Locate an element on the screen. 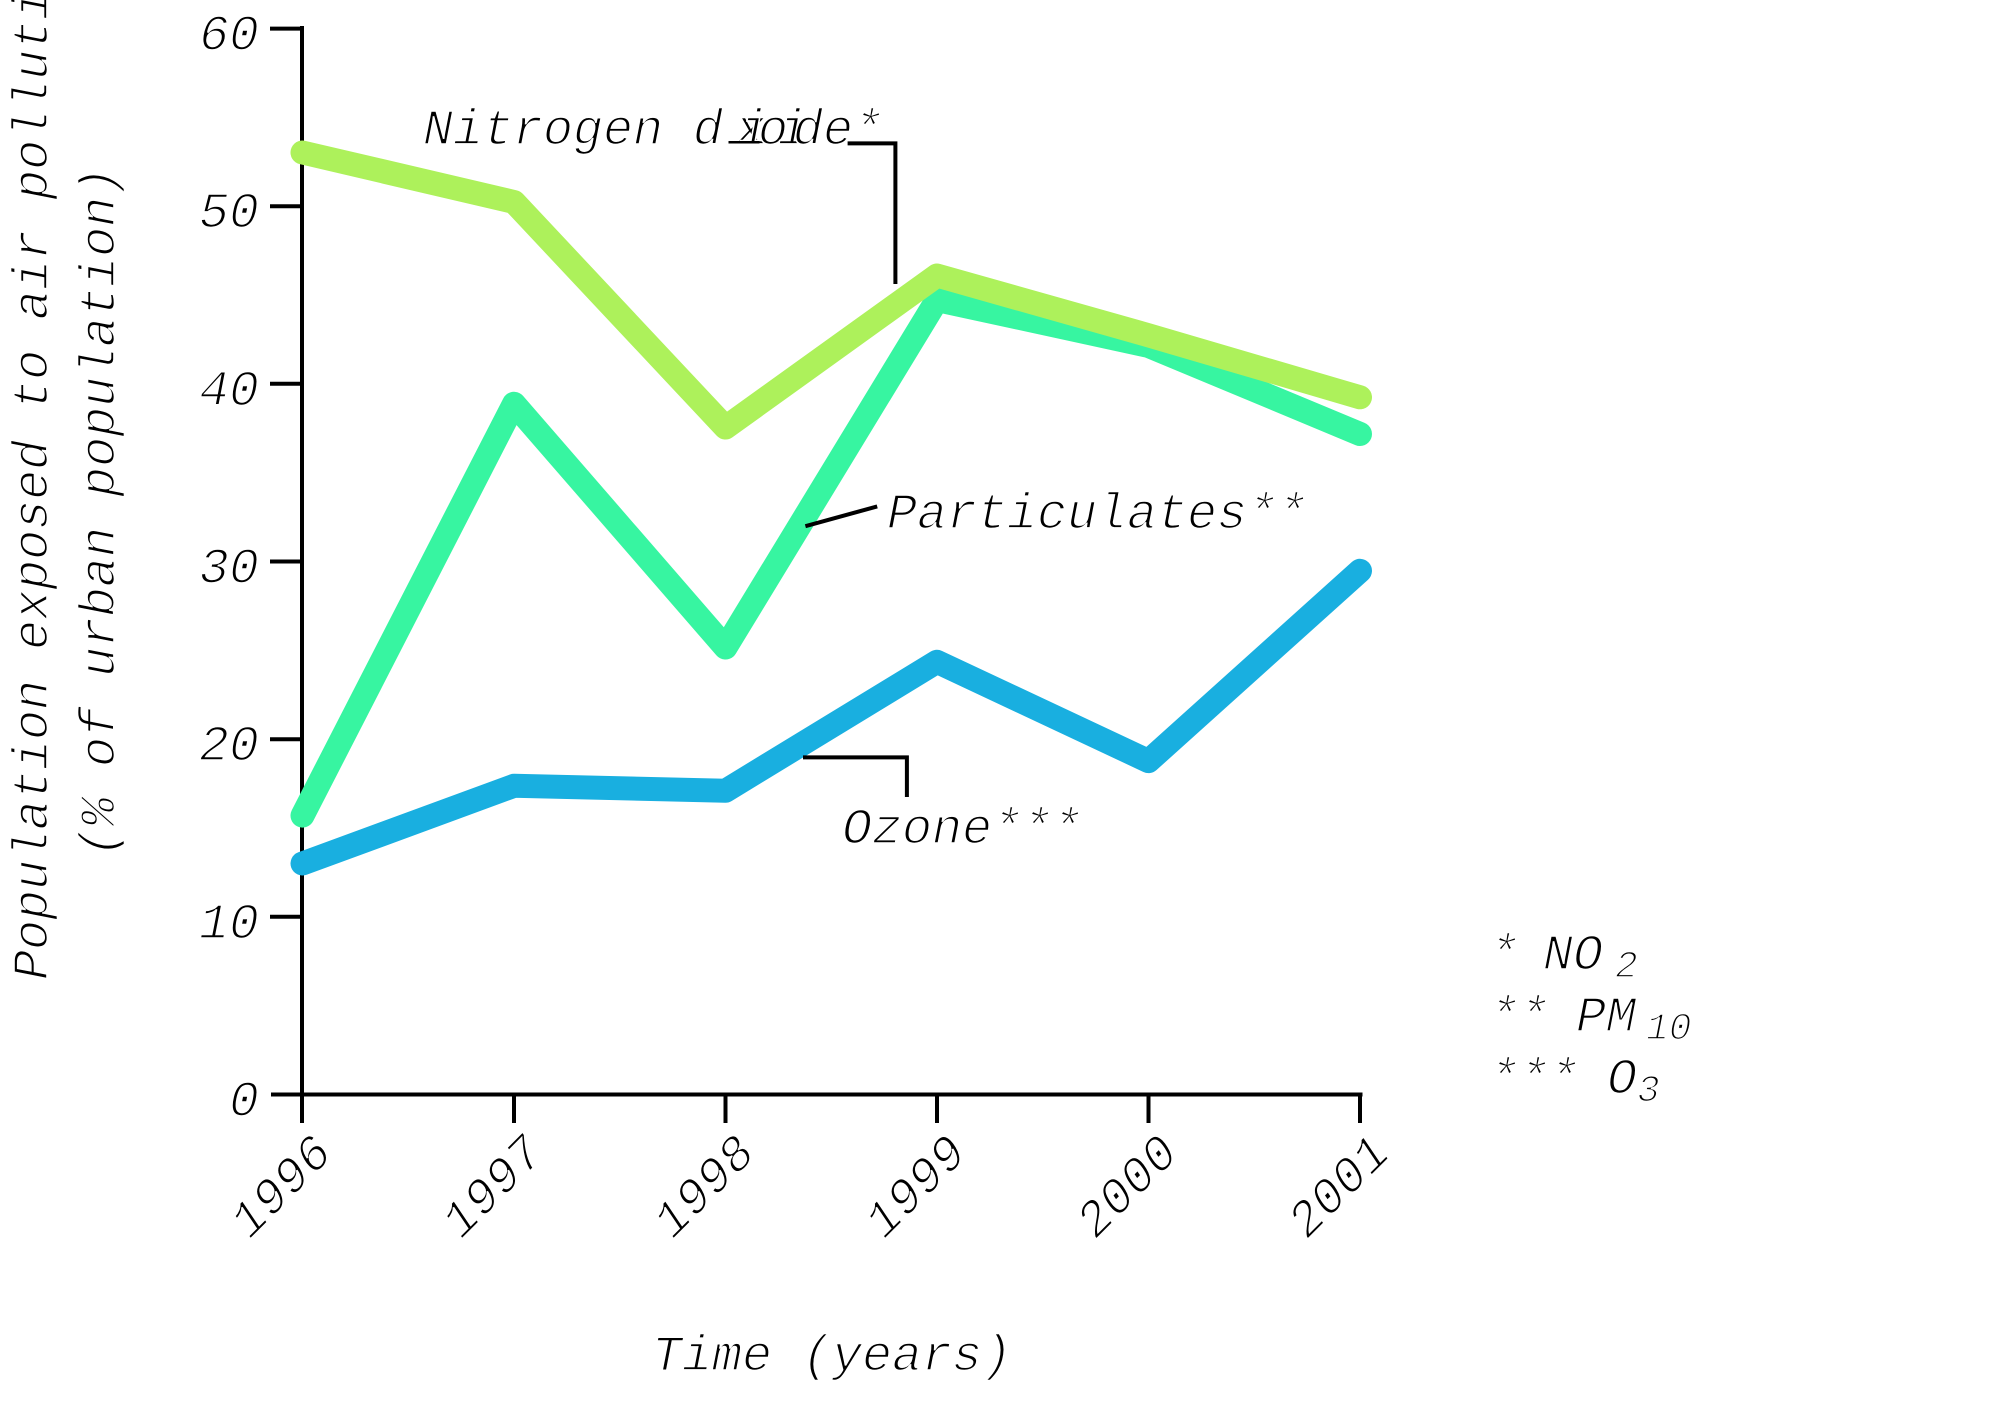 The image size is (2005, 1414). svg-text: 1999 is located at coordinates (917, 1188).